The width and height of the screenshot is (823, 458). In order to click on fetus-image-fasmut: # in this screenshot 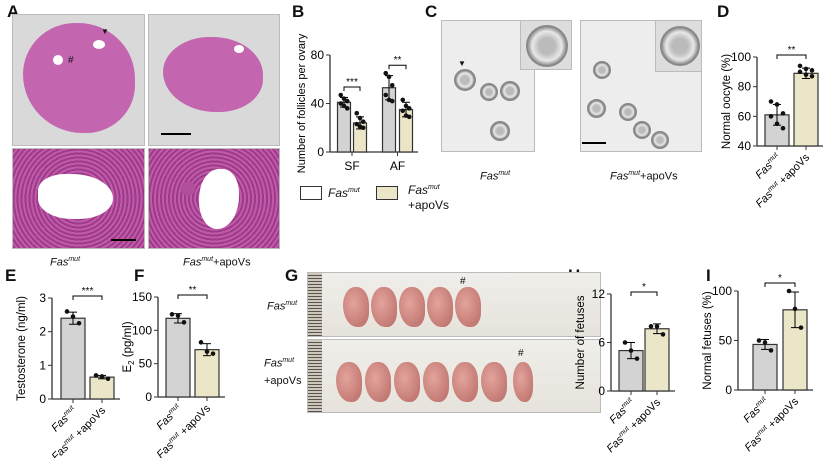, I will do `click(454, 304)`.